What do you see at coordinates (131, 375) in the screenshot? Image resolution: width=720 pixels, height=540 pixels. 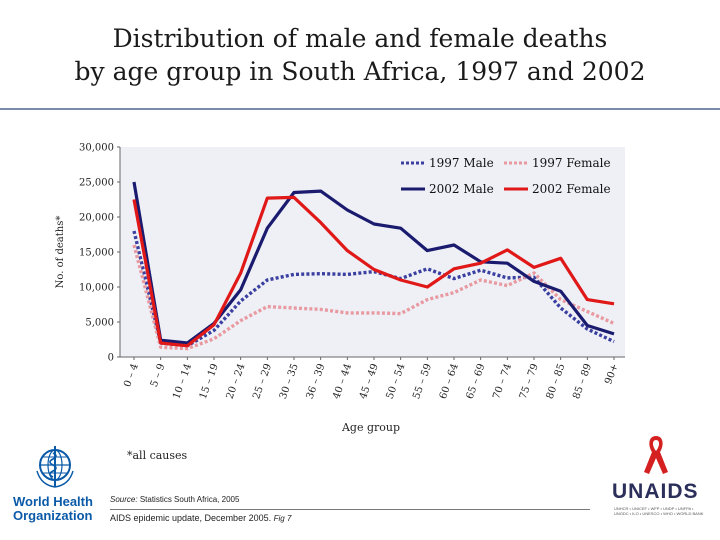 I see `x-tick-label: 0 – 4` at bounding box center [131, 375].